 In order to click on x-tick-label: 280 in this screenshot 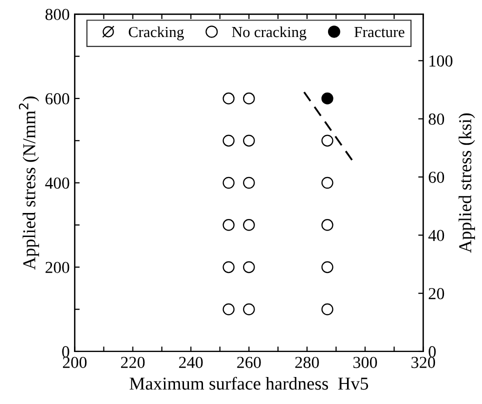, I will do `click(307, 362)`.